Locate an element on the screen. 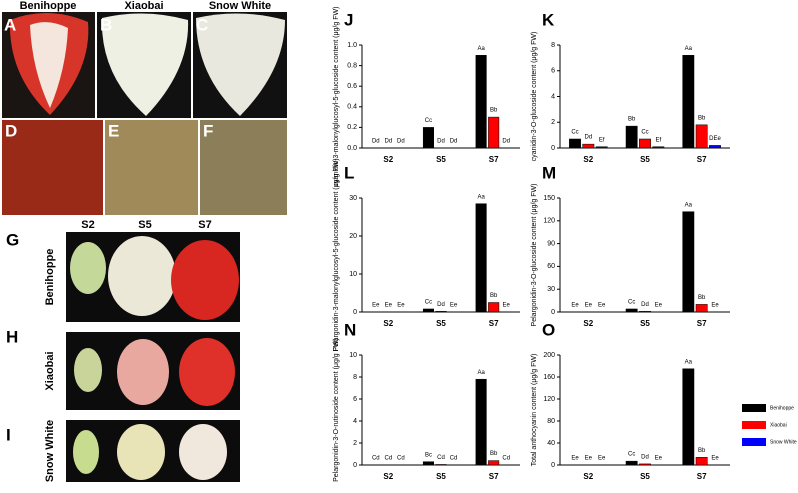 The image size is (798, 493). significance-letter: DEe is located at coordinates (715, 139).